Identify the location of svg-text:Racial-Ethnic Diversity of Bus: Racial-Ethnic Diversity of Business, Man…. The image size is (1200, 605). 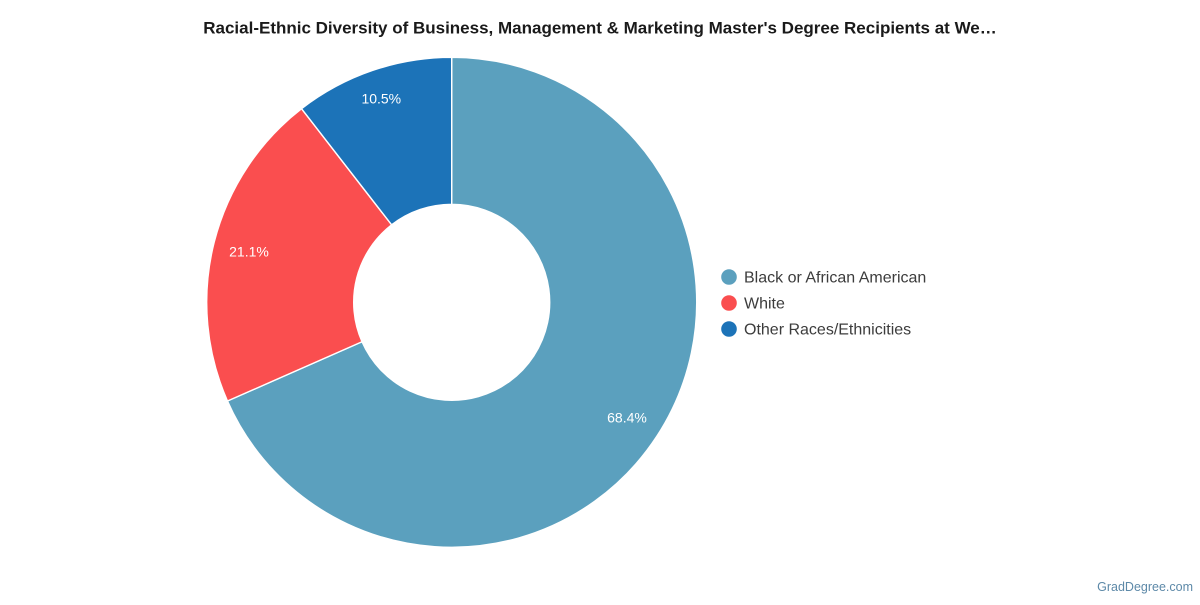
(600, 28).